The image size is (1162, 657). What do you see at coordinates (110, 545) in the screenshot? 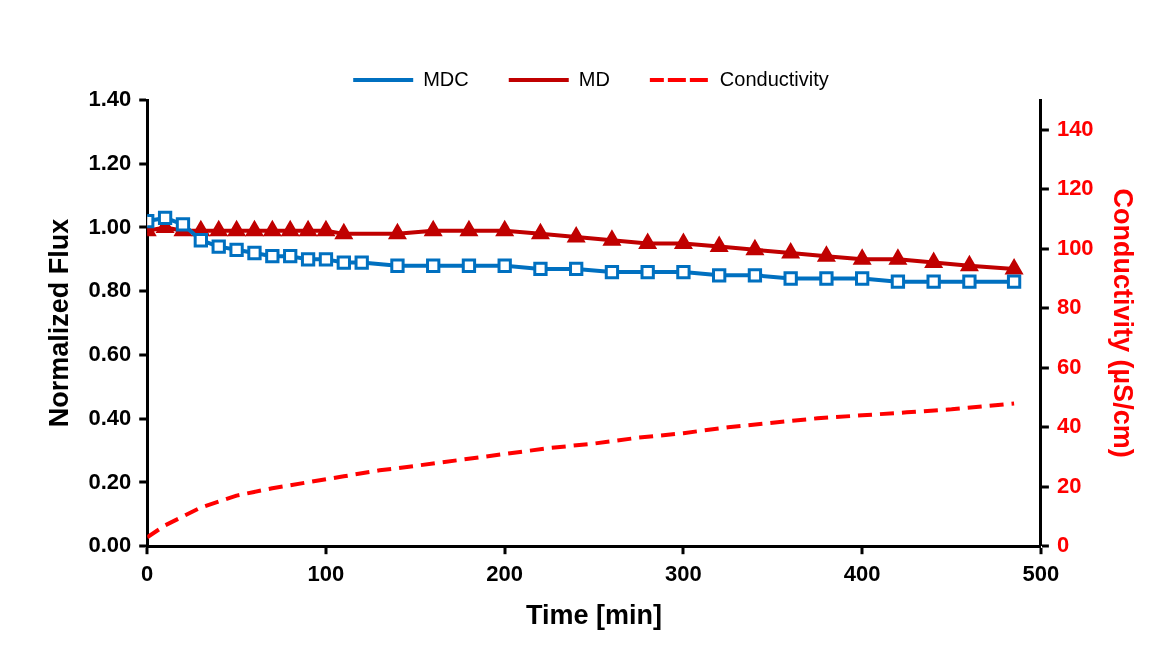
I see `y-tick-label: 0.00` at bounding box center [110, 545].